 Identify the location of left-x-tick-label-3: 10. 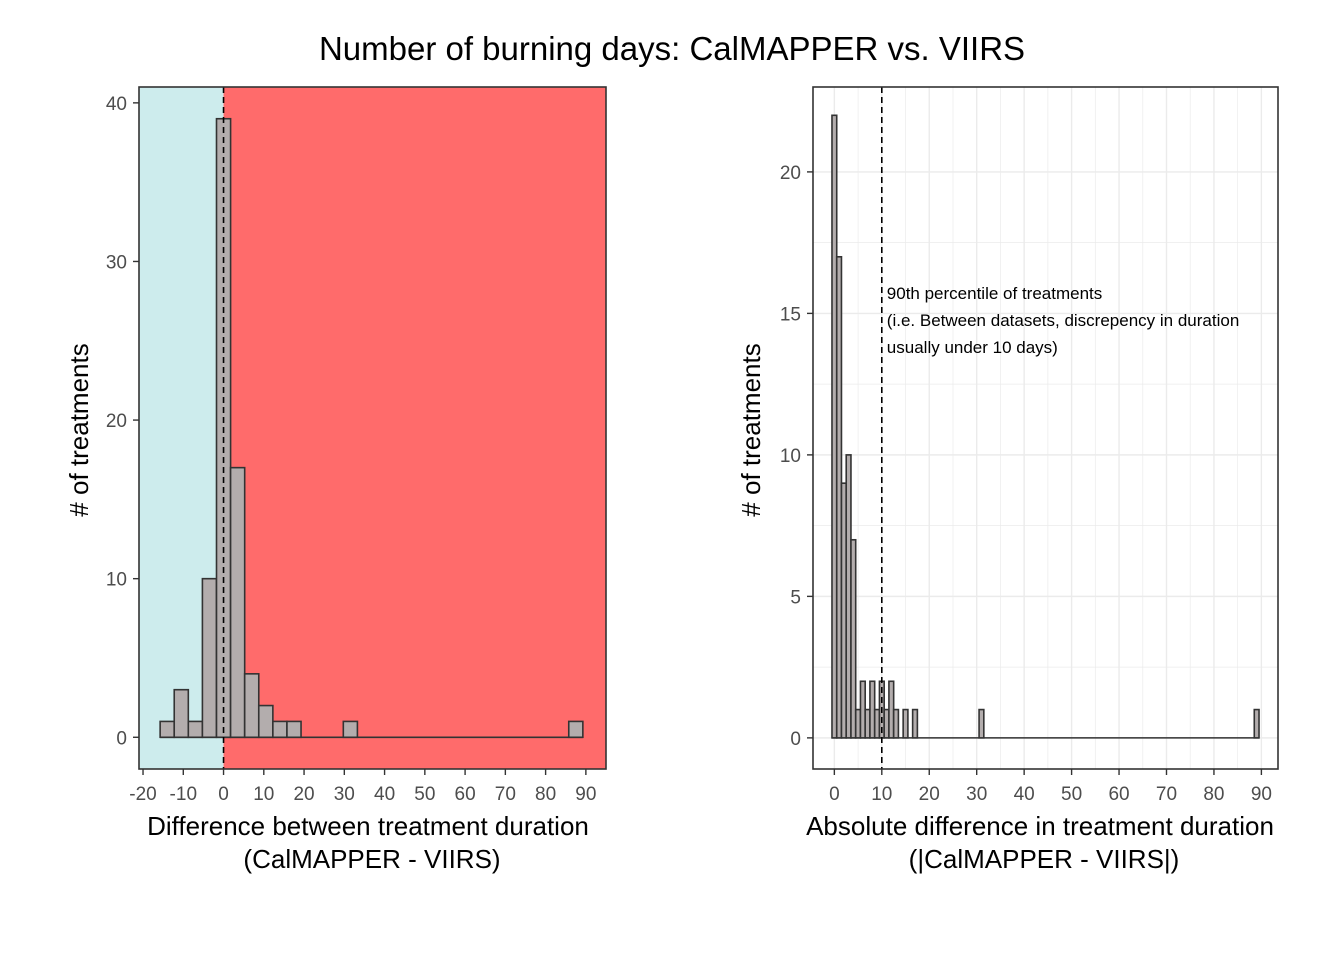
(263, 794).